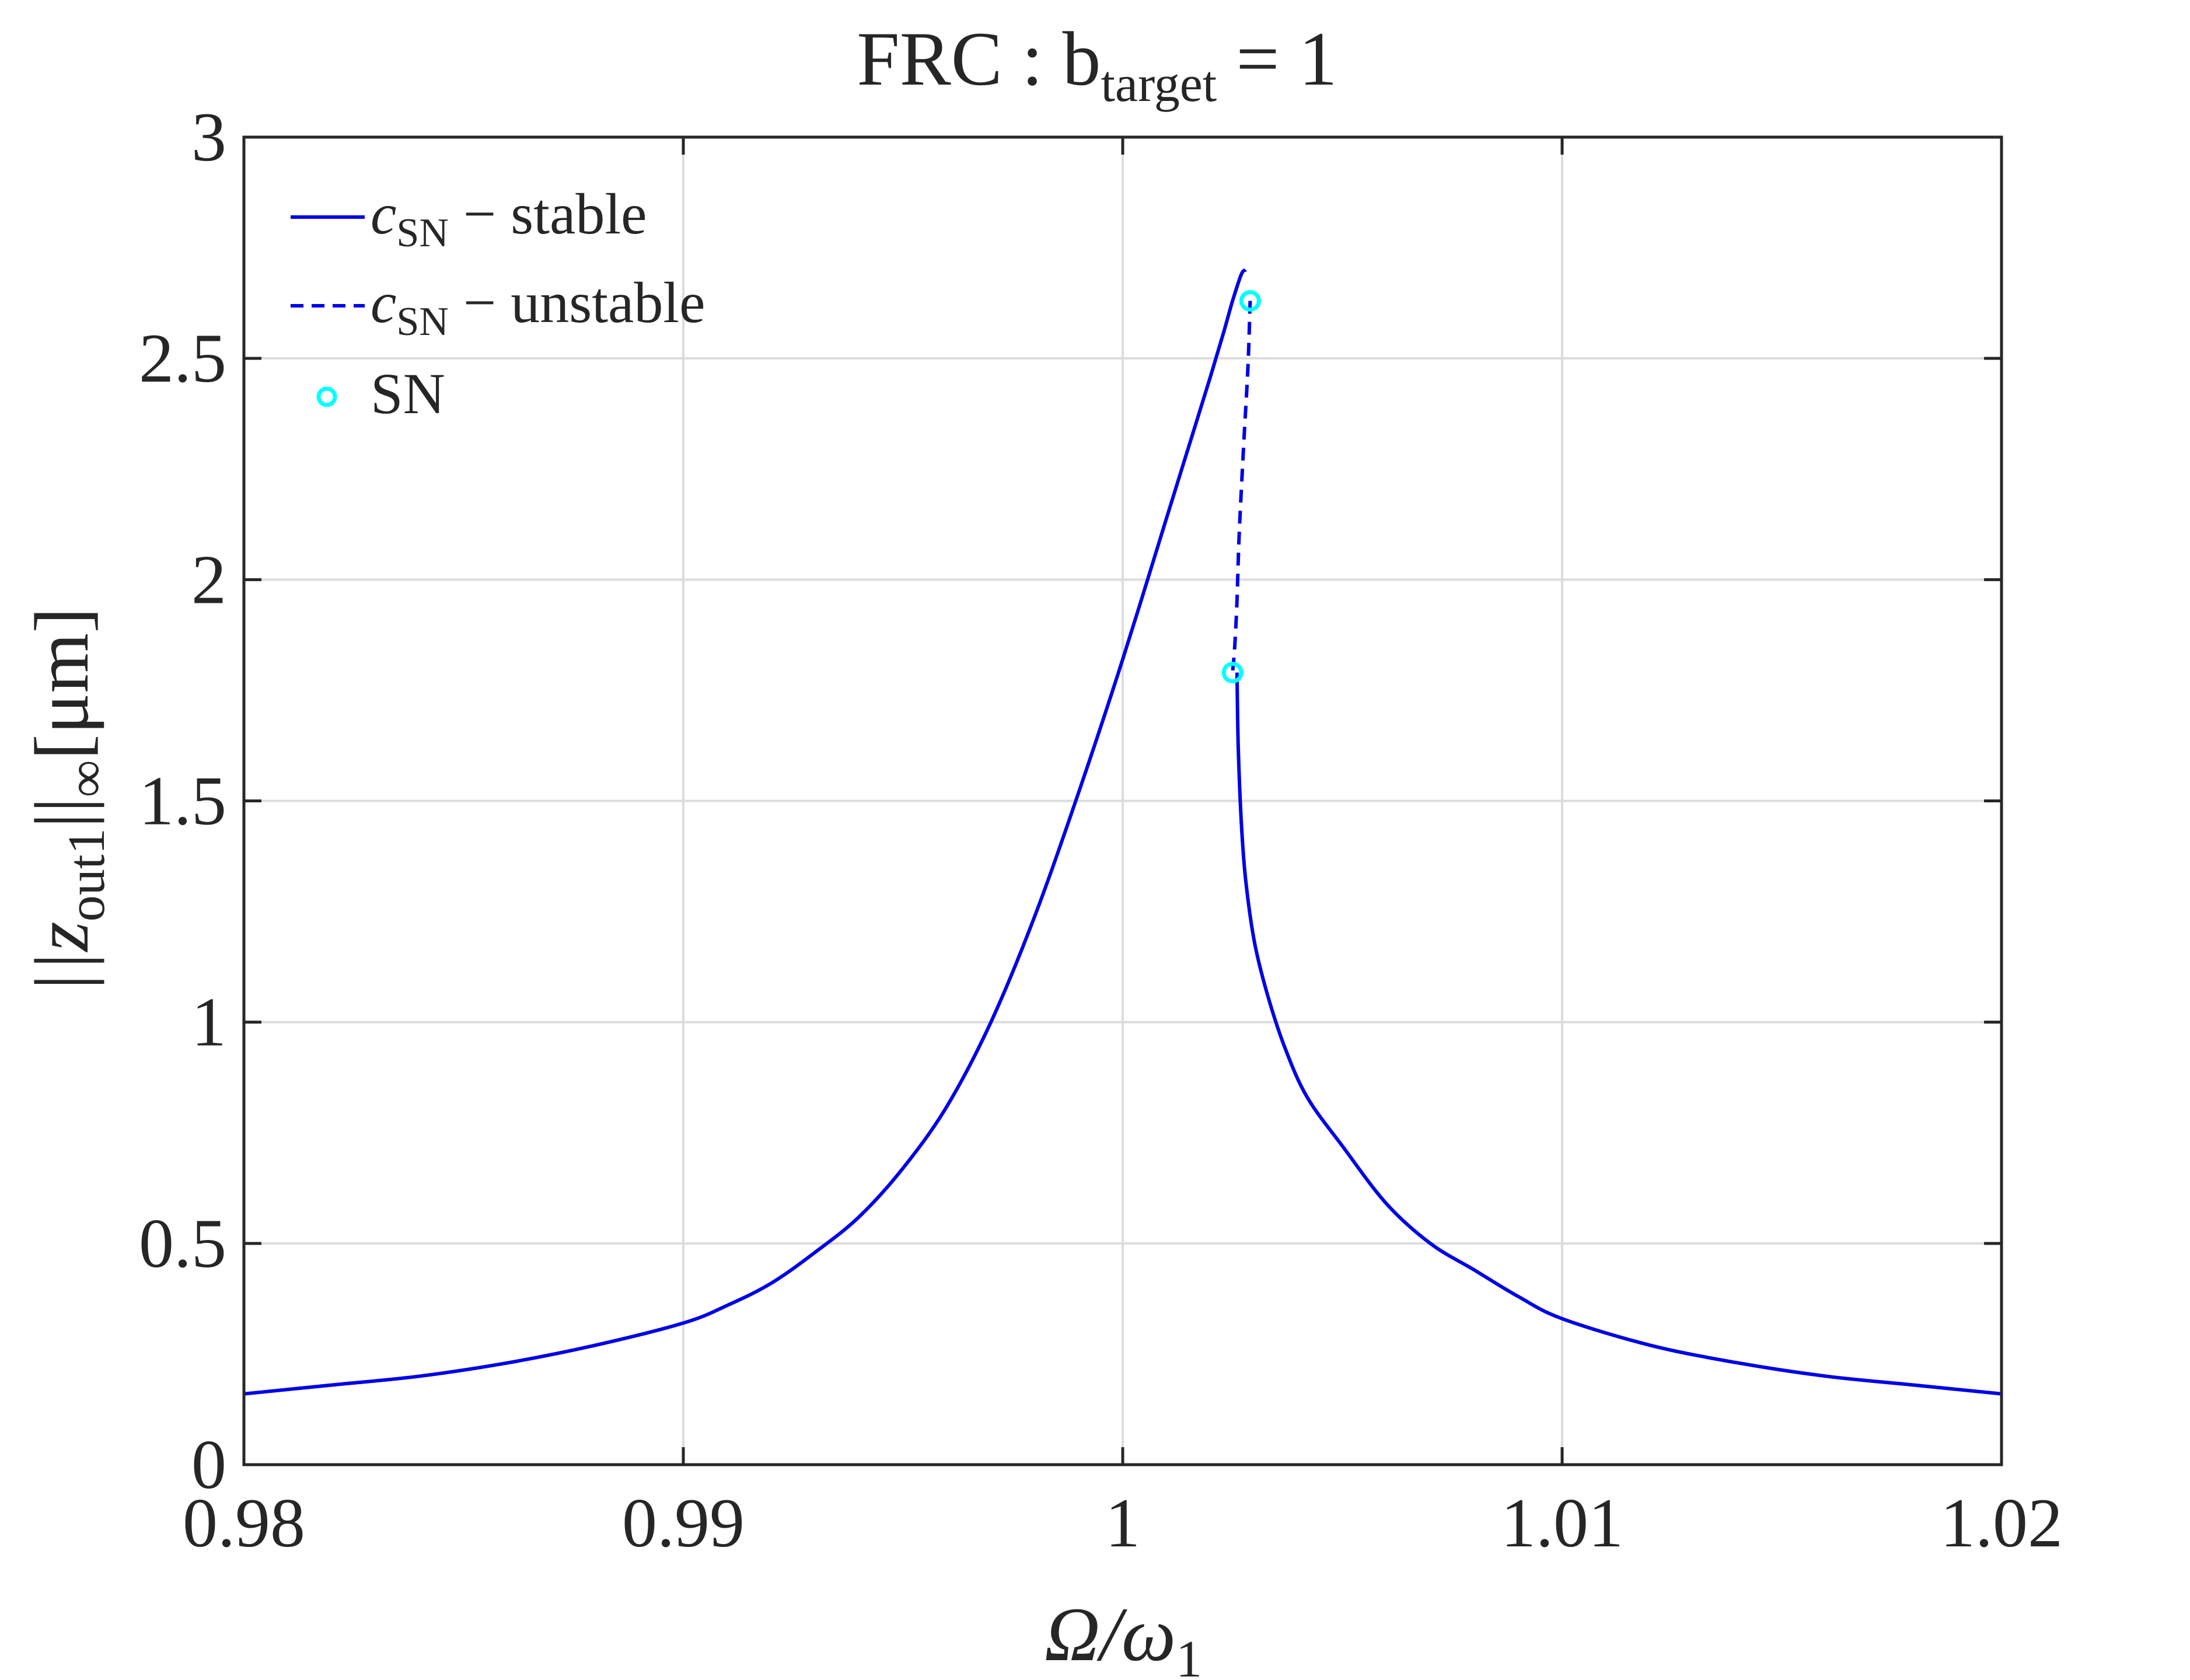 The image size is (2190, 1680). What do you see at coordinates (1562, 1523) in the screenshot?
I see `x-tick-label: 1.01` at bounding box center [1562, 1523].